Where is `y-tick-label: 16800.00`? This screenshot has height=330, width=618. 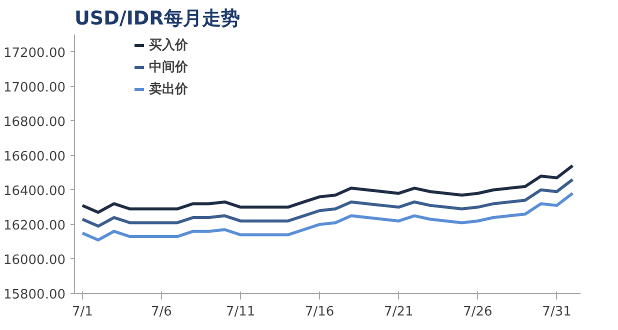 y-tick-label: 16800.00 is located at coordinates (34, 122).